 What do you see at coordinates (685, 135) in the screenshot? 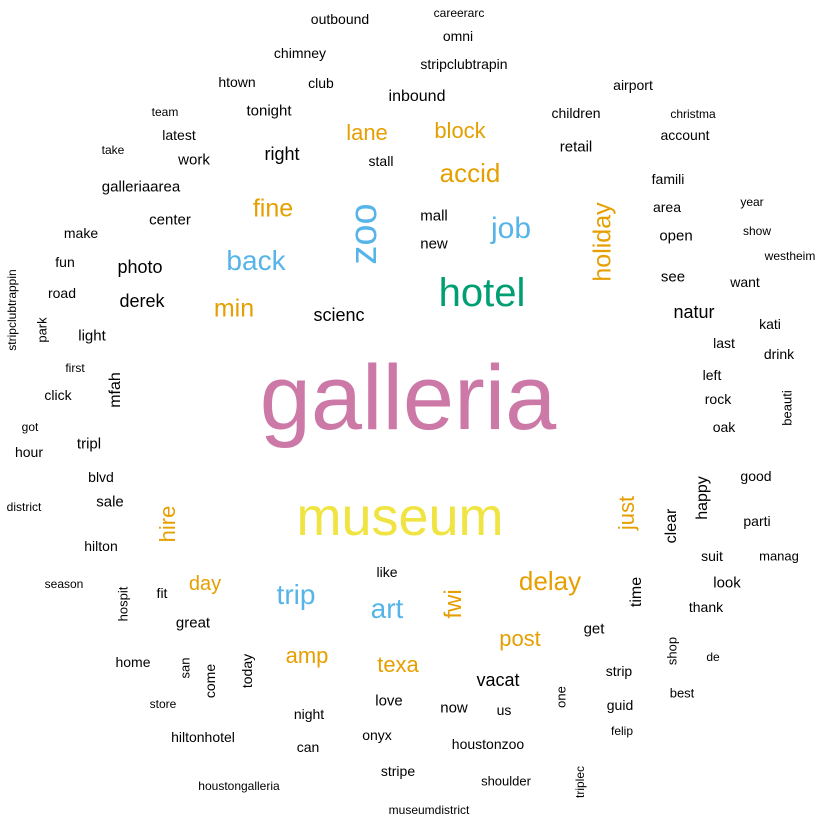
I see `word-account: account` at bounding box center [685, 135].